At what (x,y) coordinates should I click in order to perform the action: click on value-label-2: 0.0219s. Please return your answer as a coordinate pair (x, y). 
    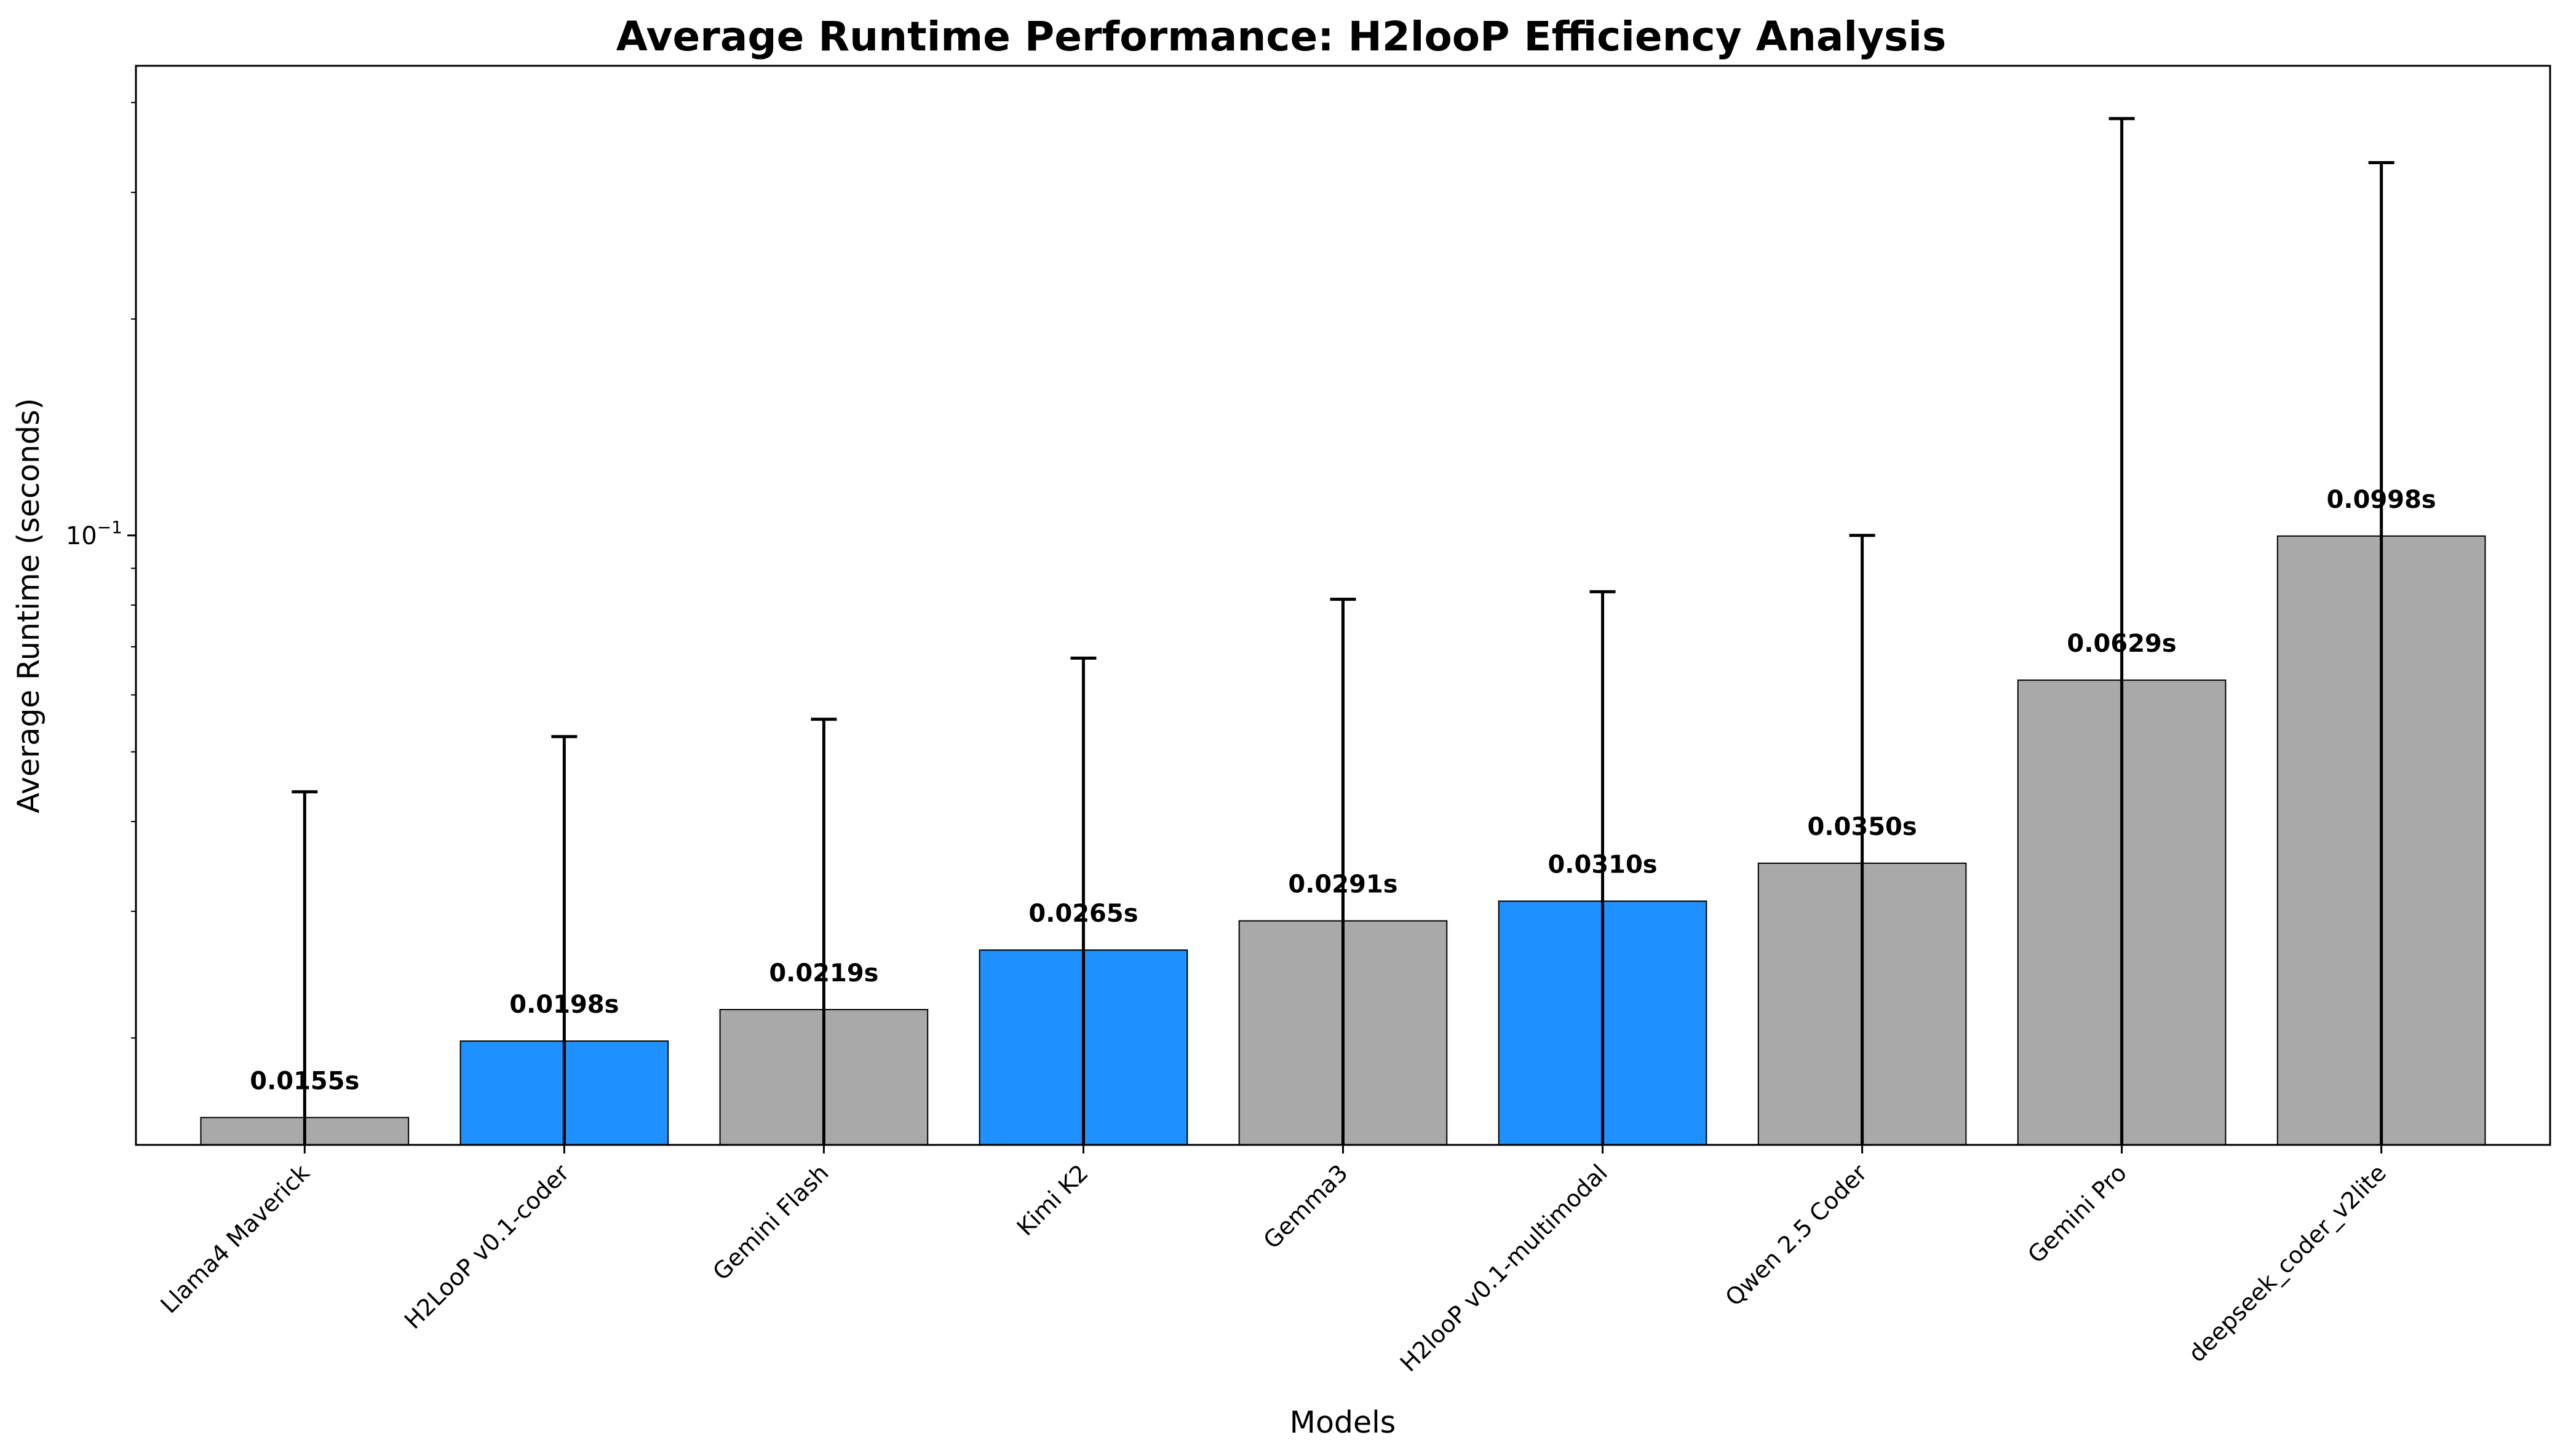
    Looking at the image, I should click on (823, 973).